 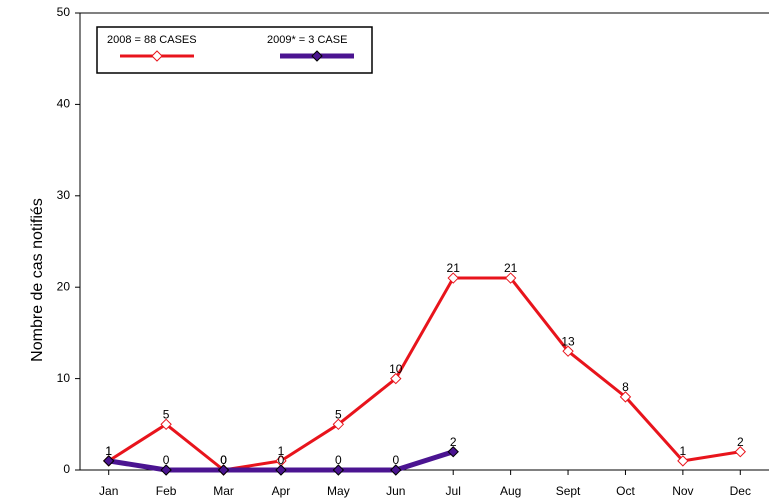 What do you see at coordinates (64, 195) in the screenshot?
I see `y-tick-label: 30` at bounding box center [64, 195].